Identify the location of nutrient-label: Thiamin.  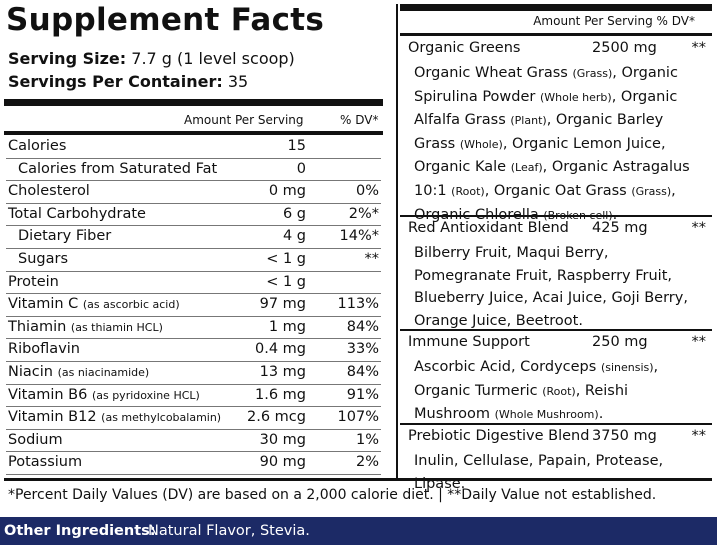
(37, 326).